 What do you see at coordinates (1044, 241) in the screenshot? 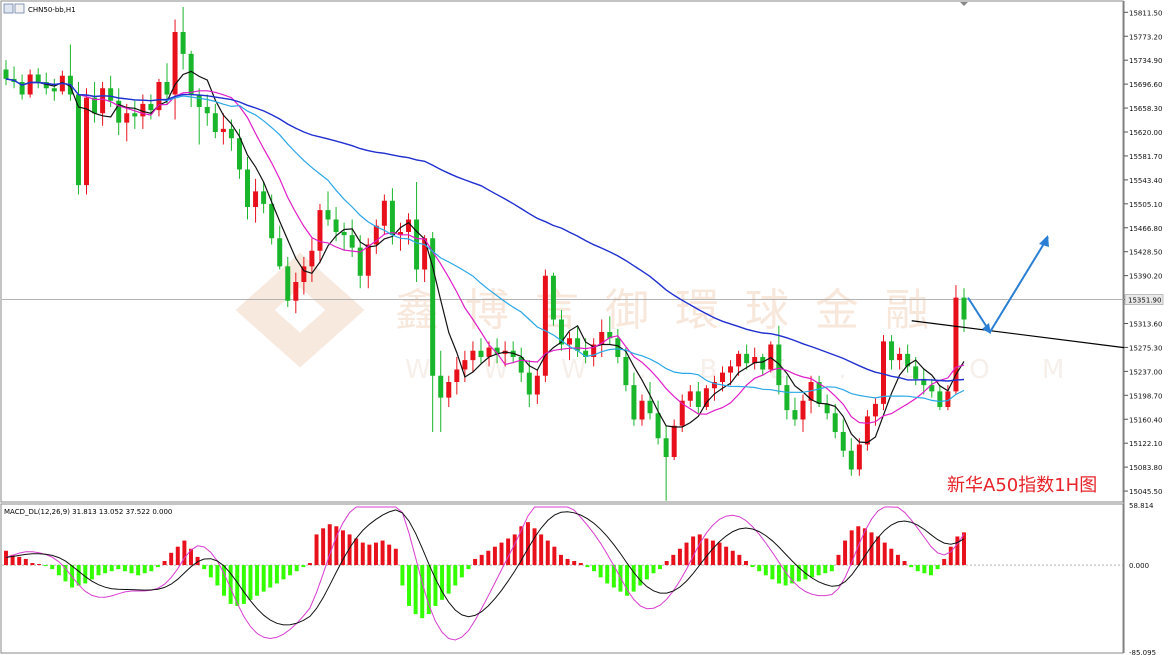
I see `arrow-head-icon` at bounding box center [1044, 241].